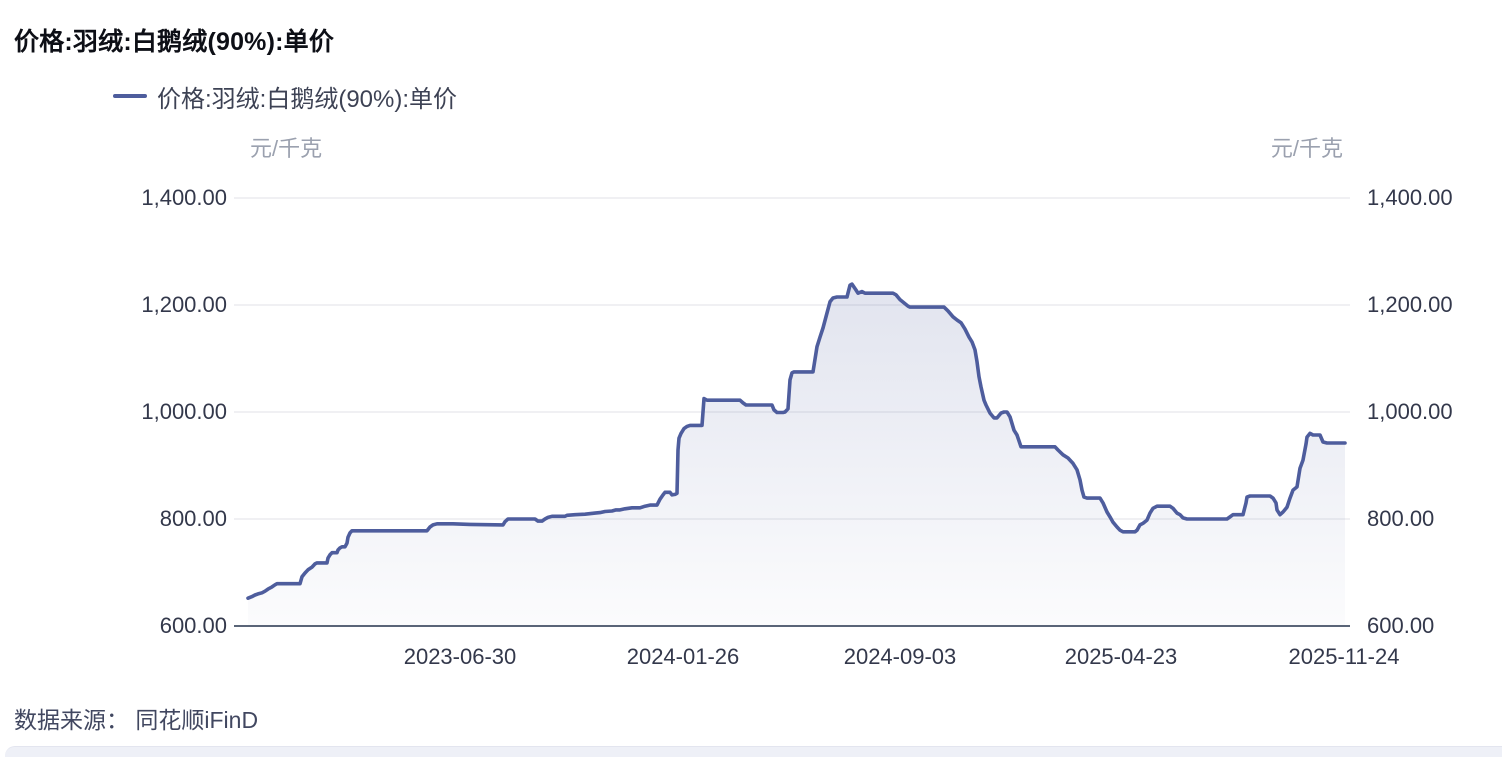 This screenshot has height=757, width=1502. Describe the element at coordinates (1344, 656) in the screenshot. I see `x-tick-2025-11-24: 2025-11-24` at that location.